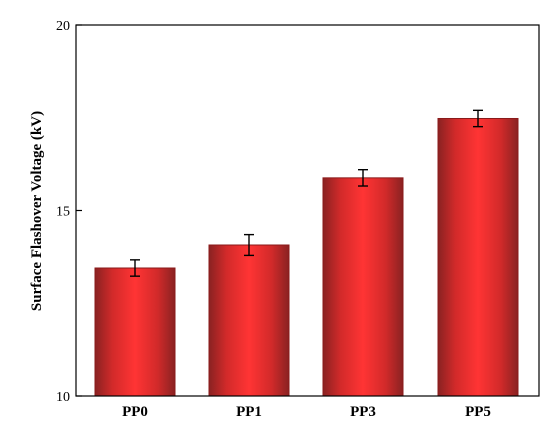 The width and height of the screenshot is (550, 430). I want to click on x-tick-label-pp0: PP0, so click(135, 412).